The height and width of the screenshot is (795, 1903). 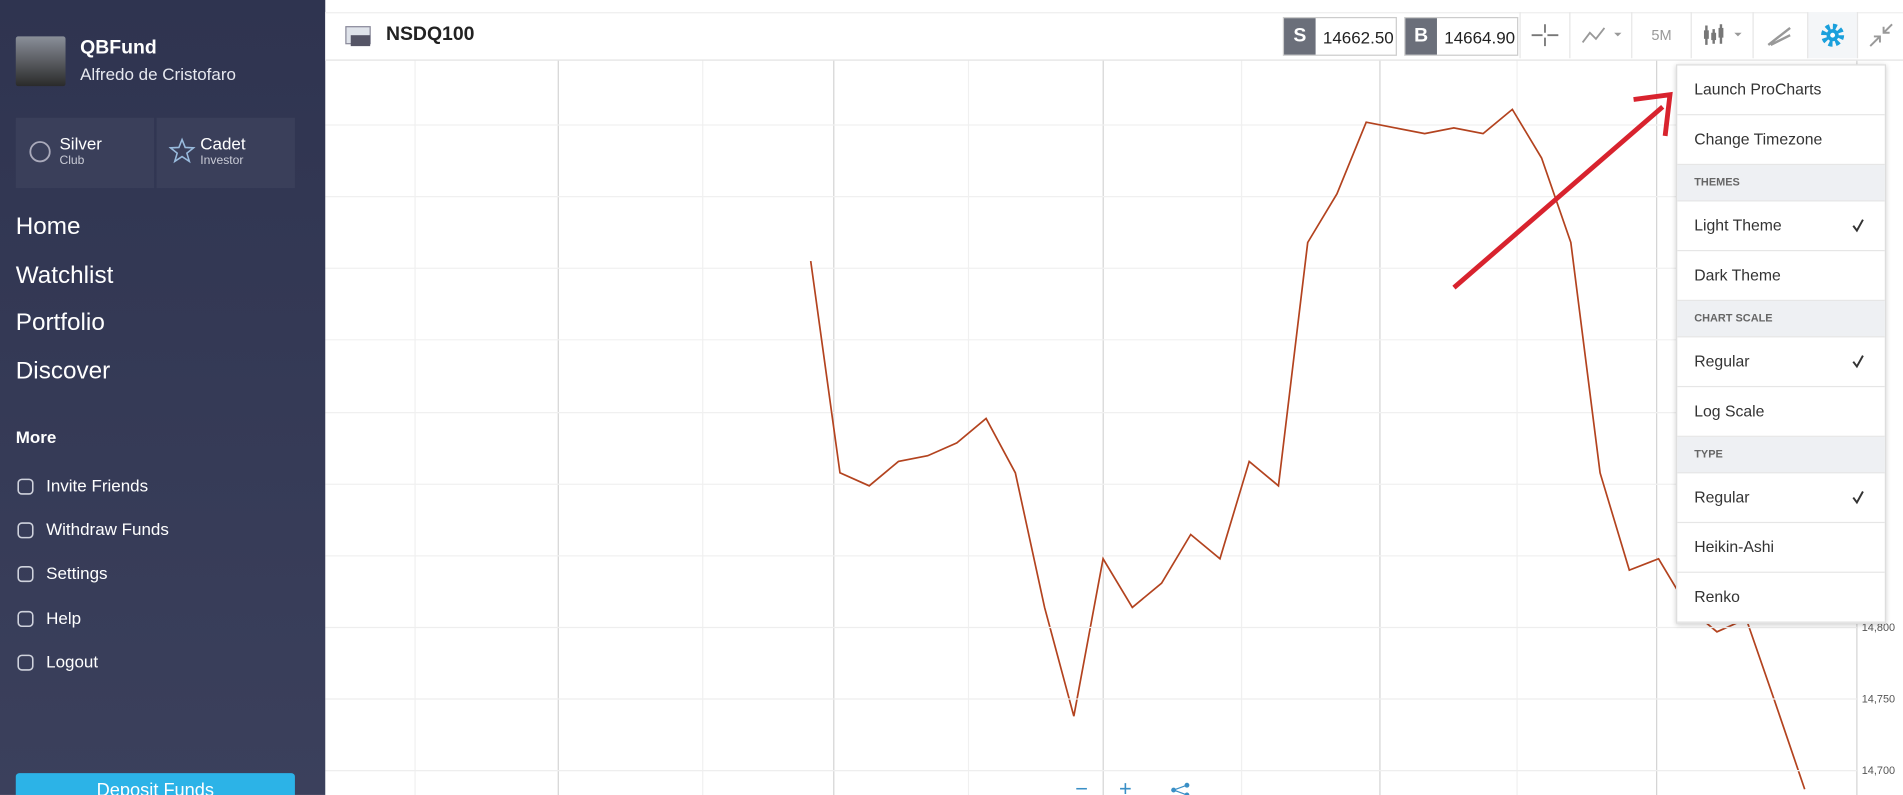 What do you see at coordinates (1758, 89) in the screenshot?
I see `option-label: Launch ProCharts` at bounding box center [1758, 89].